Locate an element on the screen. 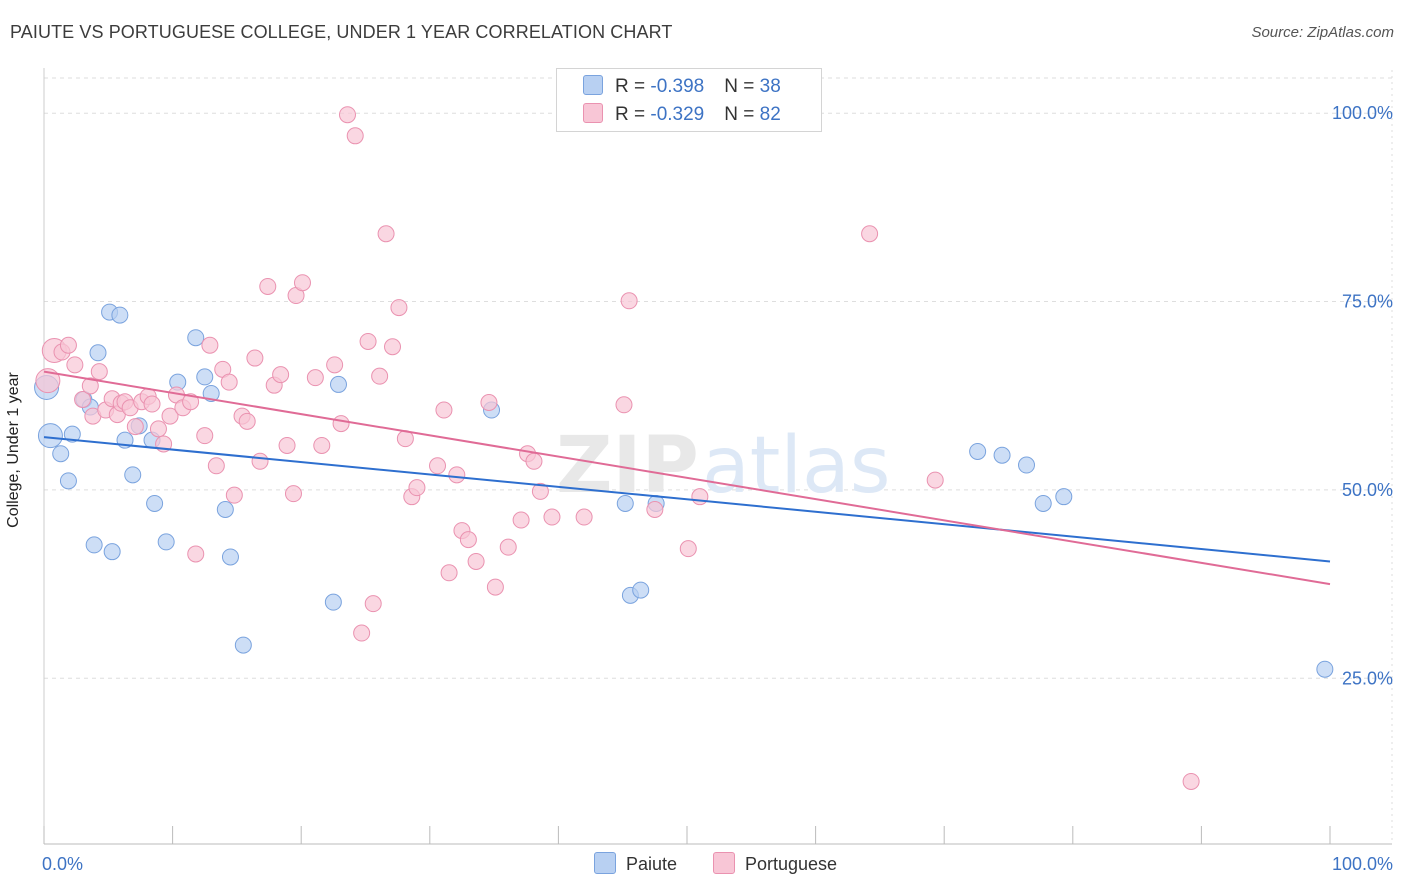 The width and height of the screenshot is (1406, 892). paiute-n-value: 38 is located at coordinates (770, 86).